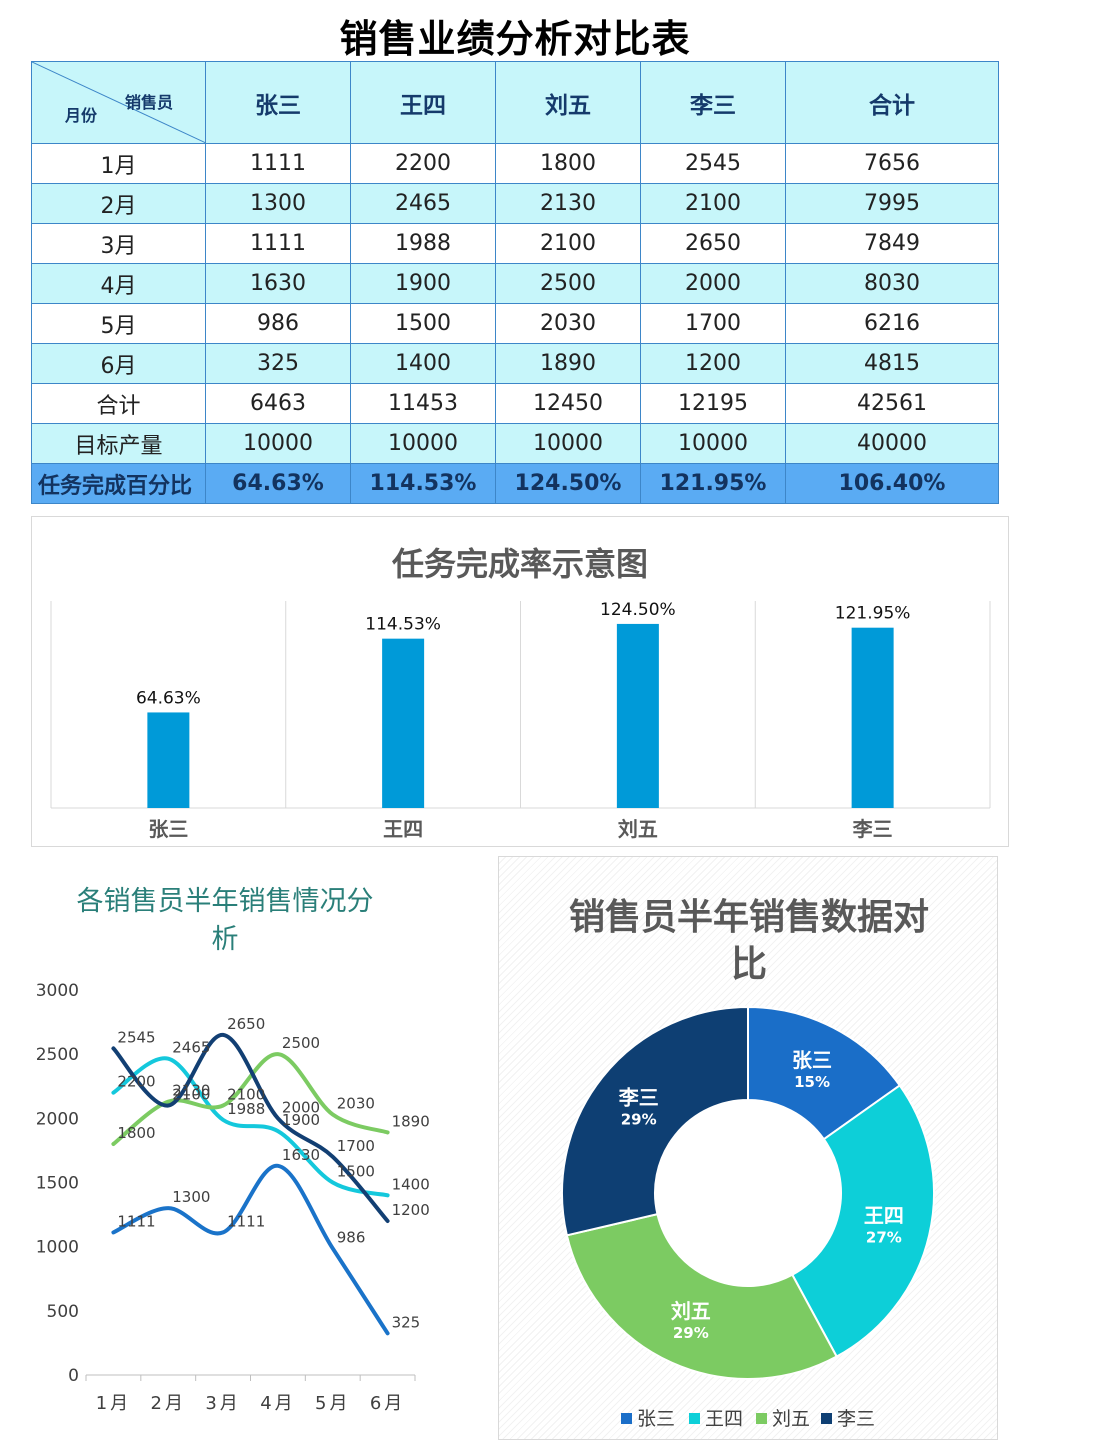  I want to click on table-row: 4月 1630 1900 2500 2000 8030, so click(515, 283).